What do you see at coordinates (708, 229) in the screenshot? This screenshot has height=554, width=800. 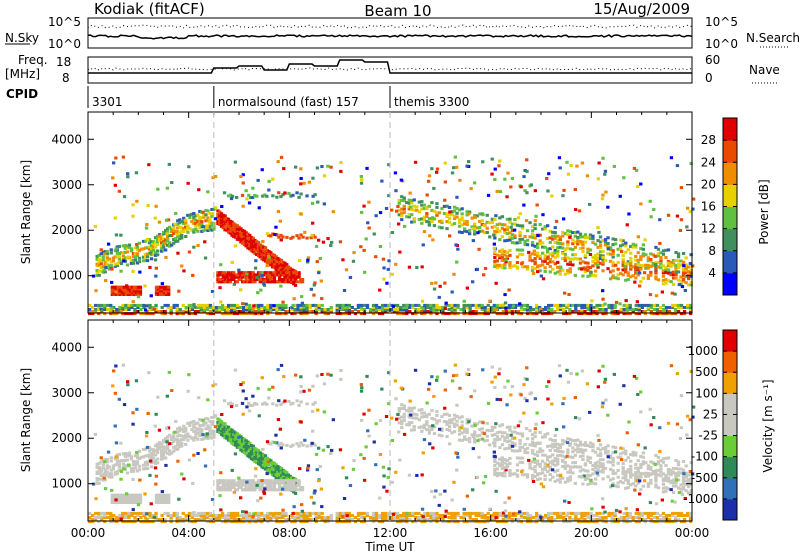 I see `colorbar-tick-label: 12` at bounding box center [708, 229].